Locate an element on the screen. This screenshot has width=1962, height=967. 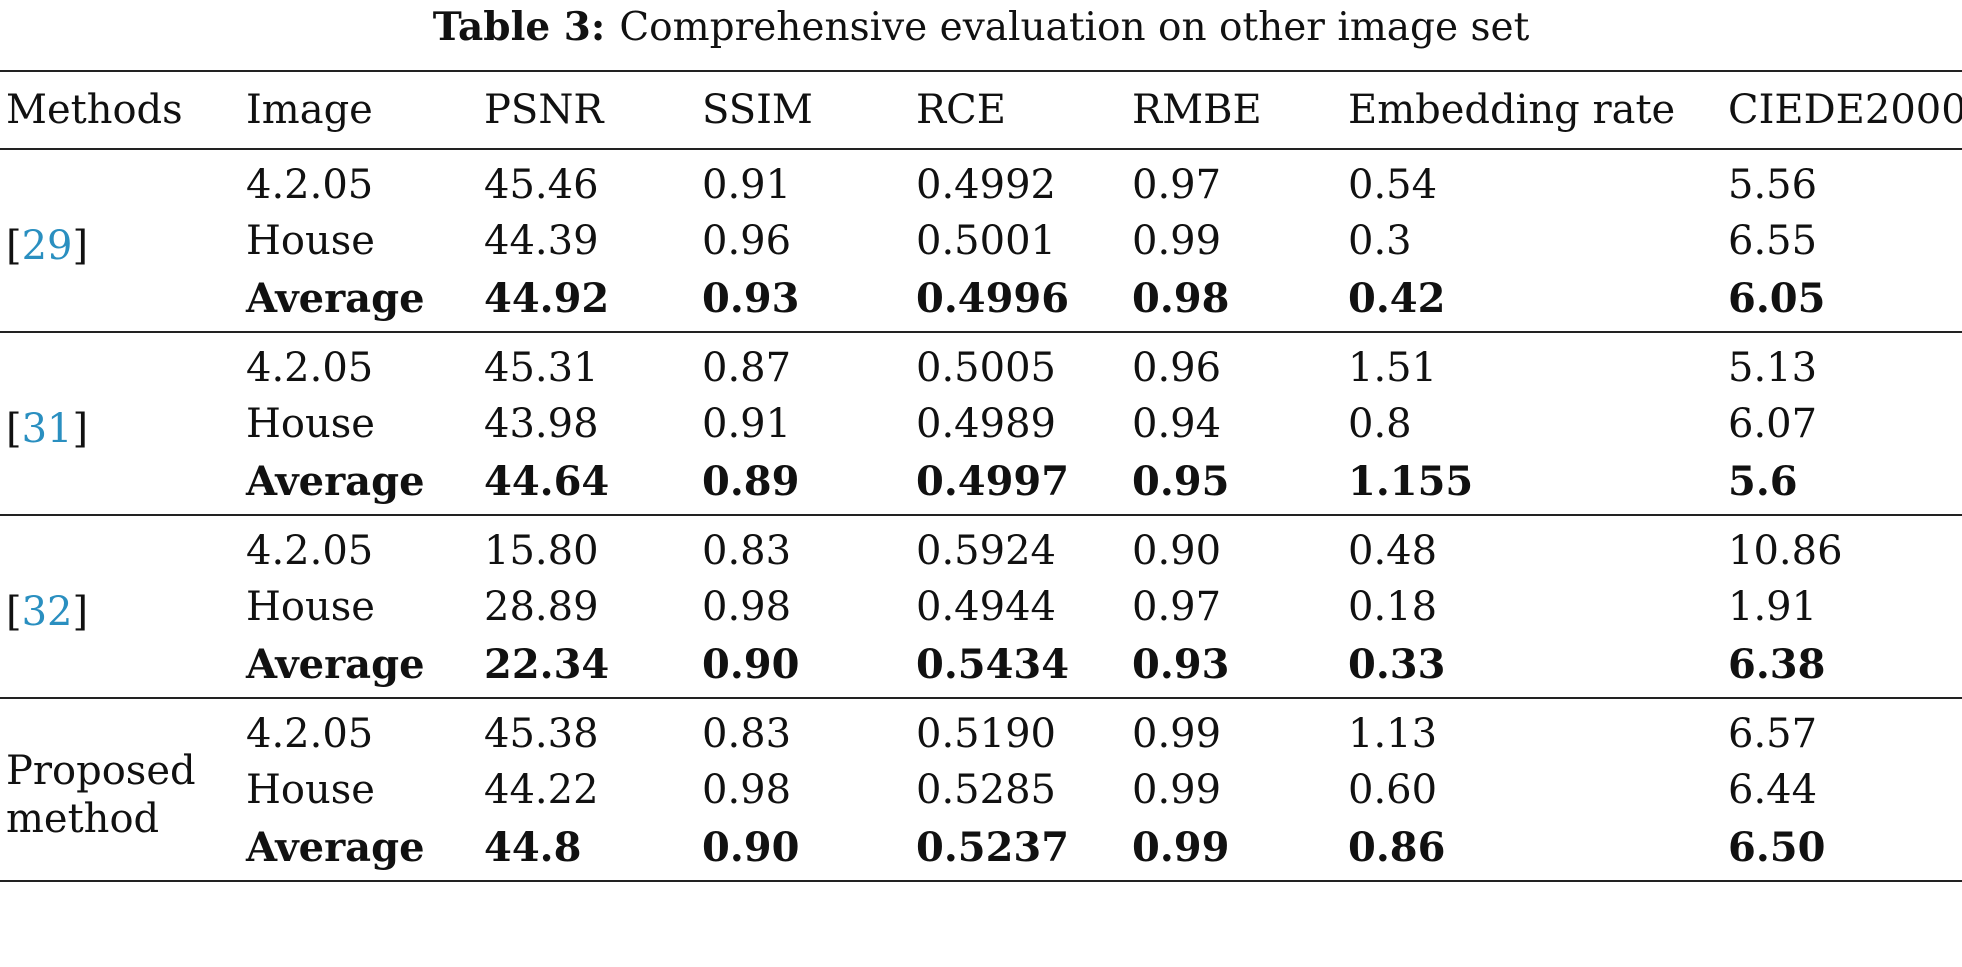
psnr-cell: 44.92 is located at coordinates (547, 298).